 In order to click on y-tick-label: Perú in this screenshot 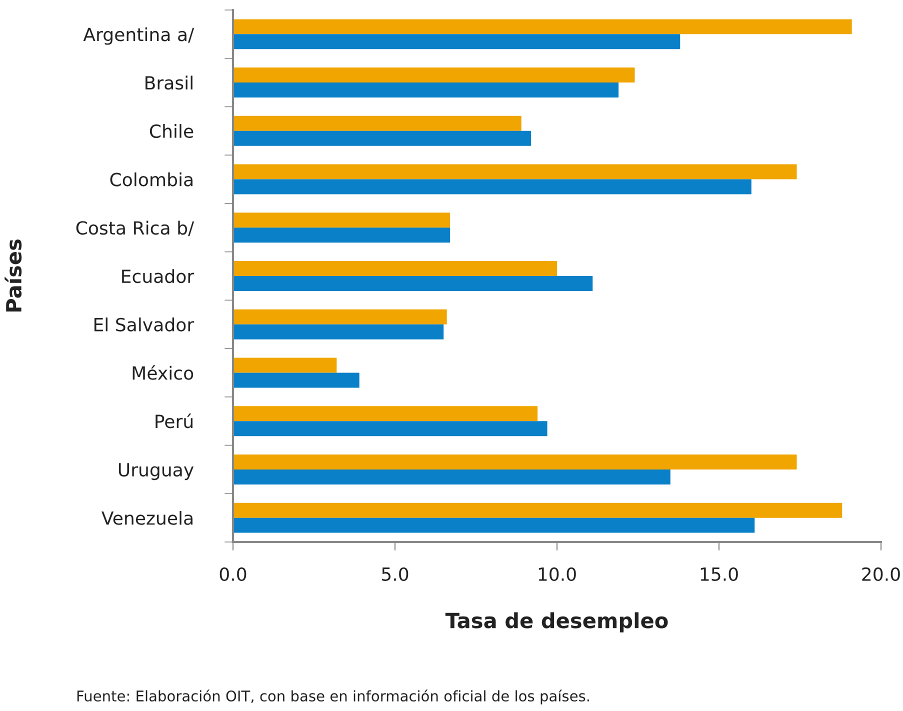, I will do `click(174, 421)`.